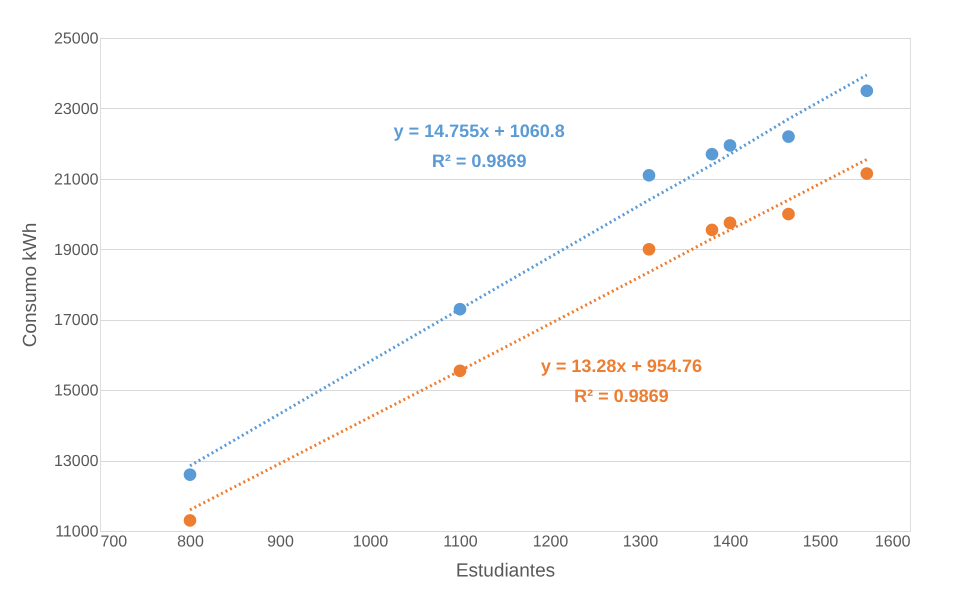 The image size is (957, 609). Describe the element at coordinates (76, 321) in the screenshot. I see `y-tick-label: 17000` at that location.